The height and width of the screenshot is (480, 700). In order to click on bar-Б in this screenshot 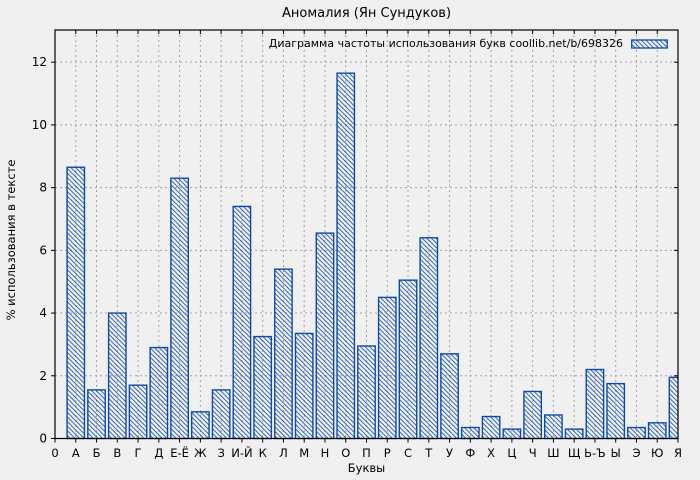, I will do `click(96, 414)`.